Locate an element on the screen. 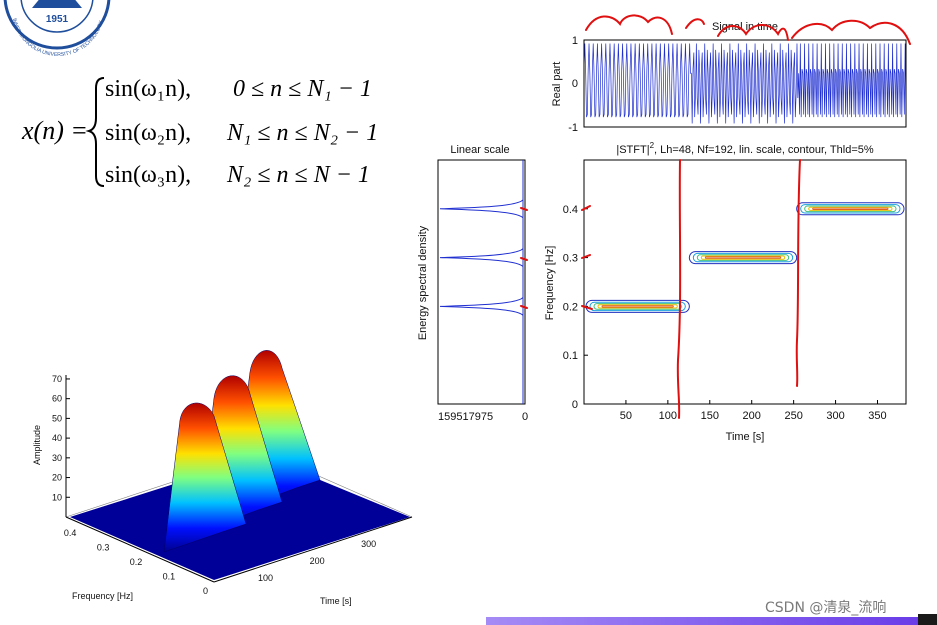  signal-plot-title: Signal in time is located at coordinates (745, 27).